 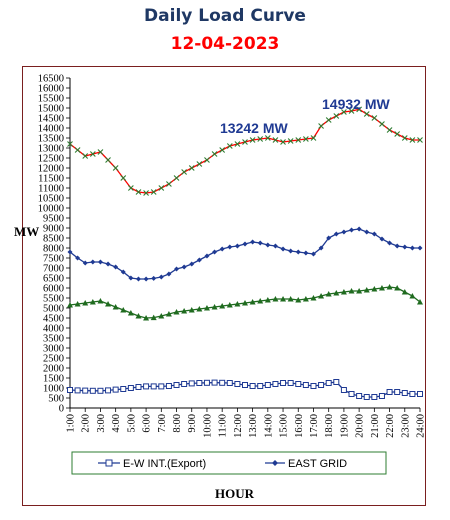 I want to click on y-tick-label: 6000, so click(x=53, y=289).